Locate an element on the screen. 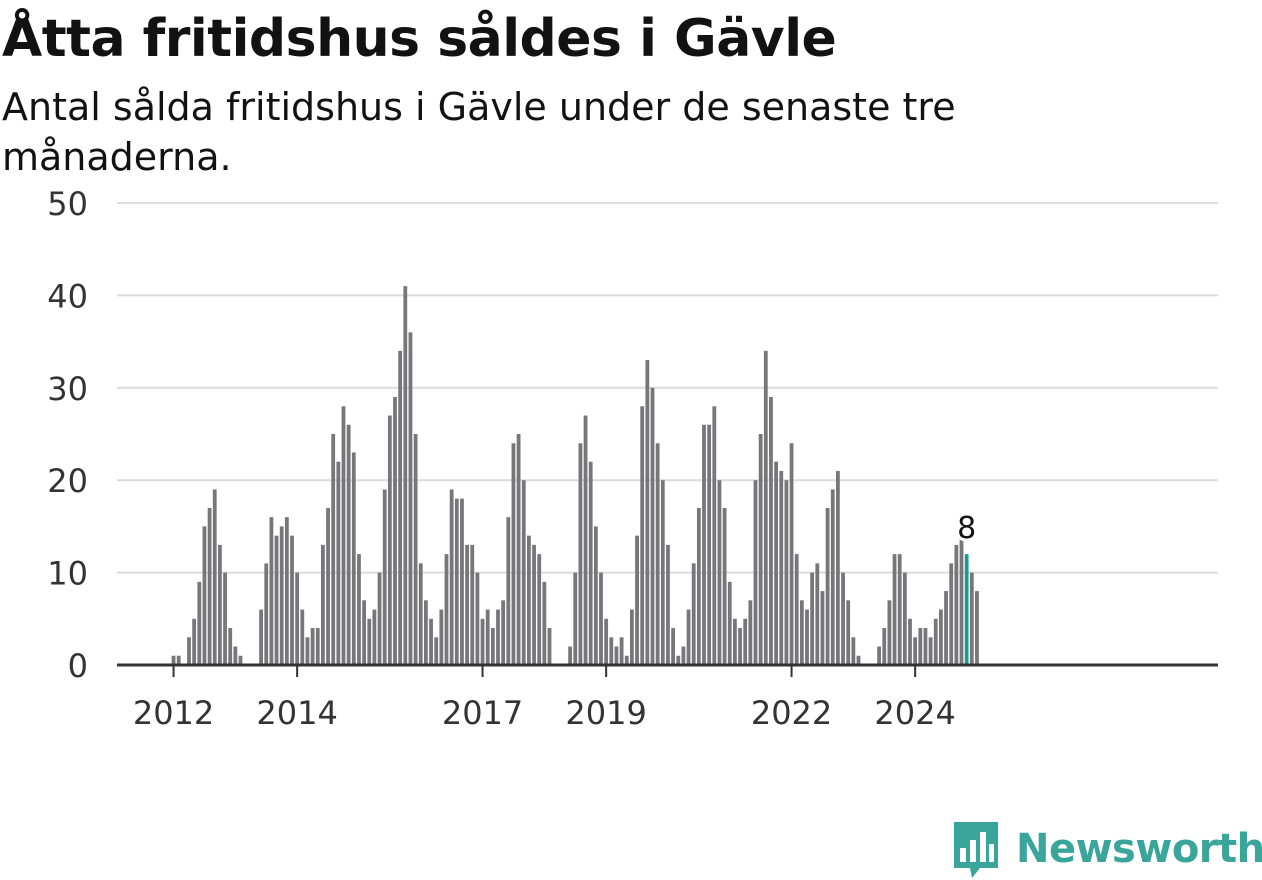 This screenshot has height=880, width=1262. x-tick-label: 2024 is located at coordinates (914, 713).